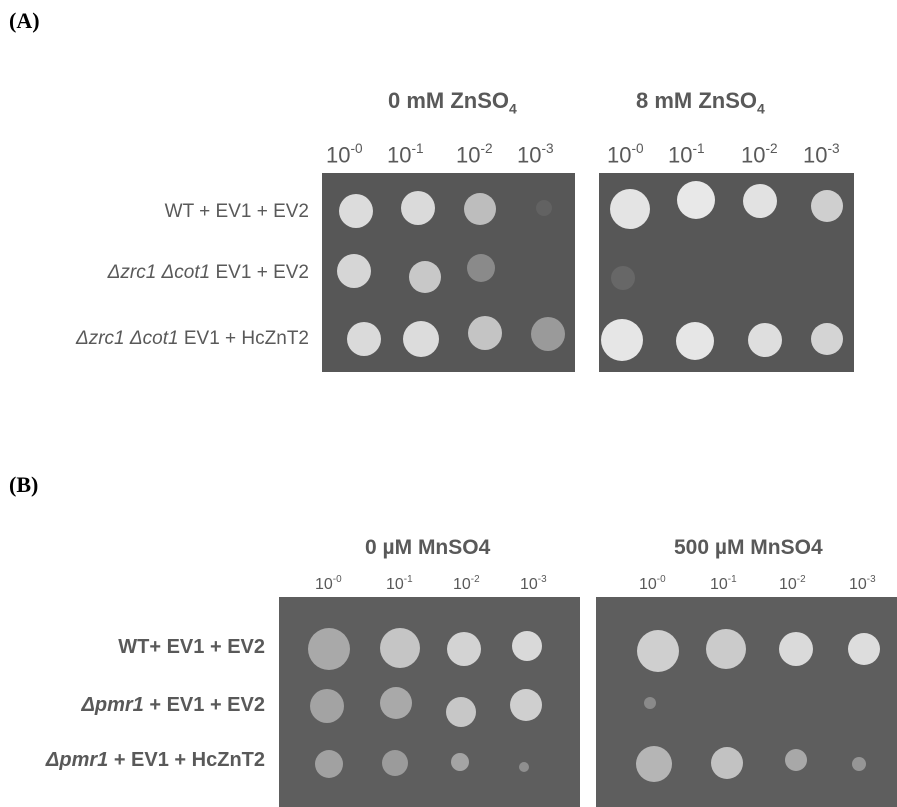  I want to click on panel-a-condition-1-title-subscript: 4, so click(761, 108).